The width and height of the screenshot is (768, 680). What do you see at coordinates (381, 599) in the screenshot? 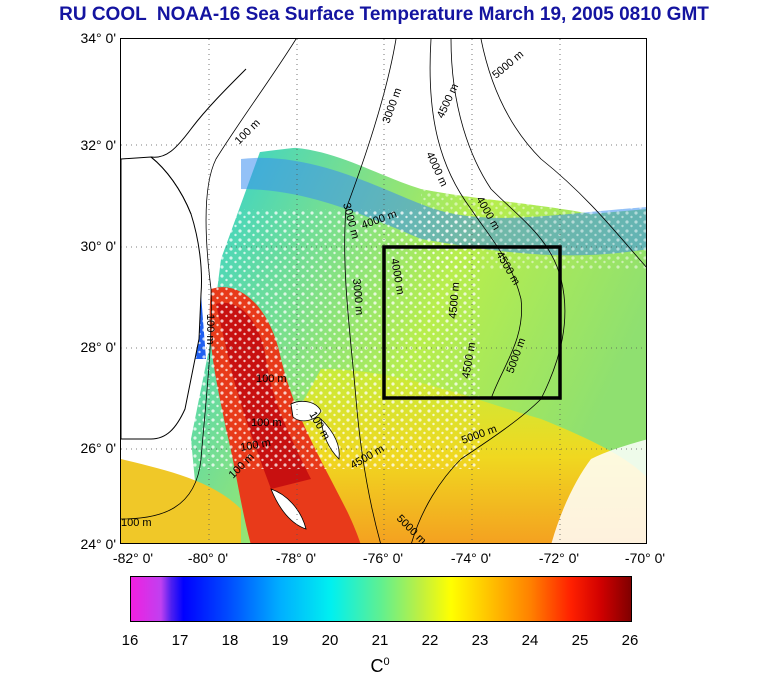
I see `temperature-colorbar` at bounding box center [381, 599].